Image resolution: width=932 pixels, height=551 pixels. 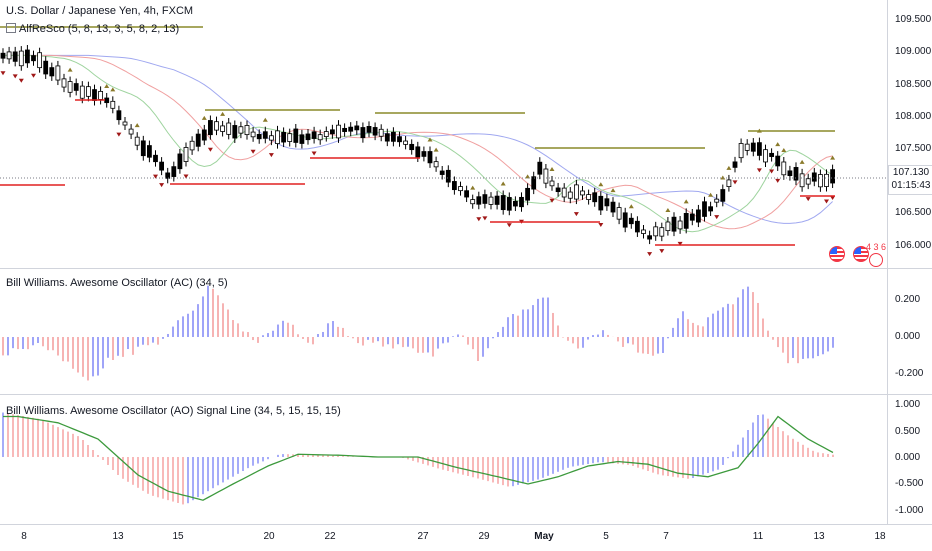 What do you see at coordinates (880, 536) in the screenshot?
I see `time-tick: 18` at bounding box center [880, 536].